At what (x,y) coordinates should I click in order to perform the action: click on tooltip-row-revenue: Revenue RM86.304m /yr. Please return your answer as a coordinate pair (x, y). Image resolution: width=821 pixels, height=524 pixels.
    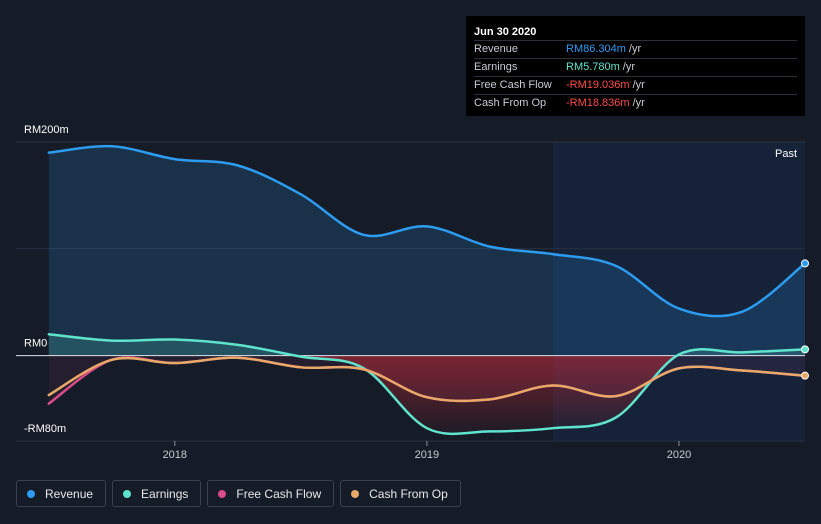
    Looking at the image, I should click on (635, 49).